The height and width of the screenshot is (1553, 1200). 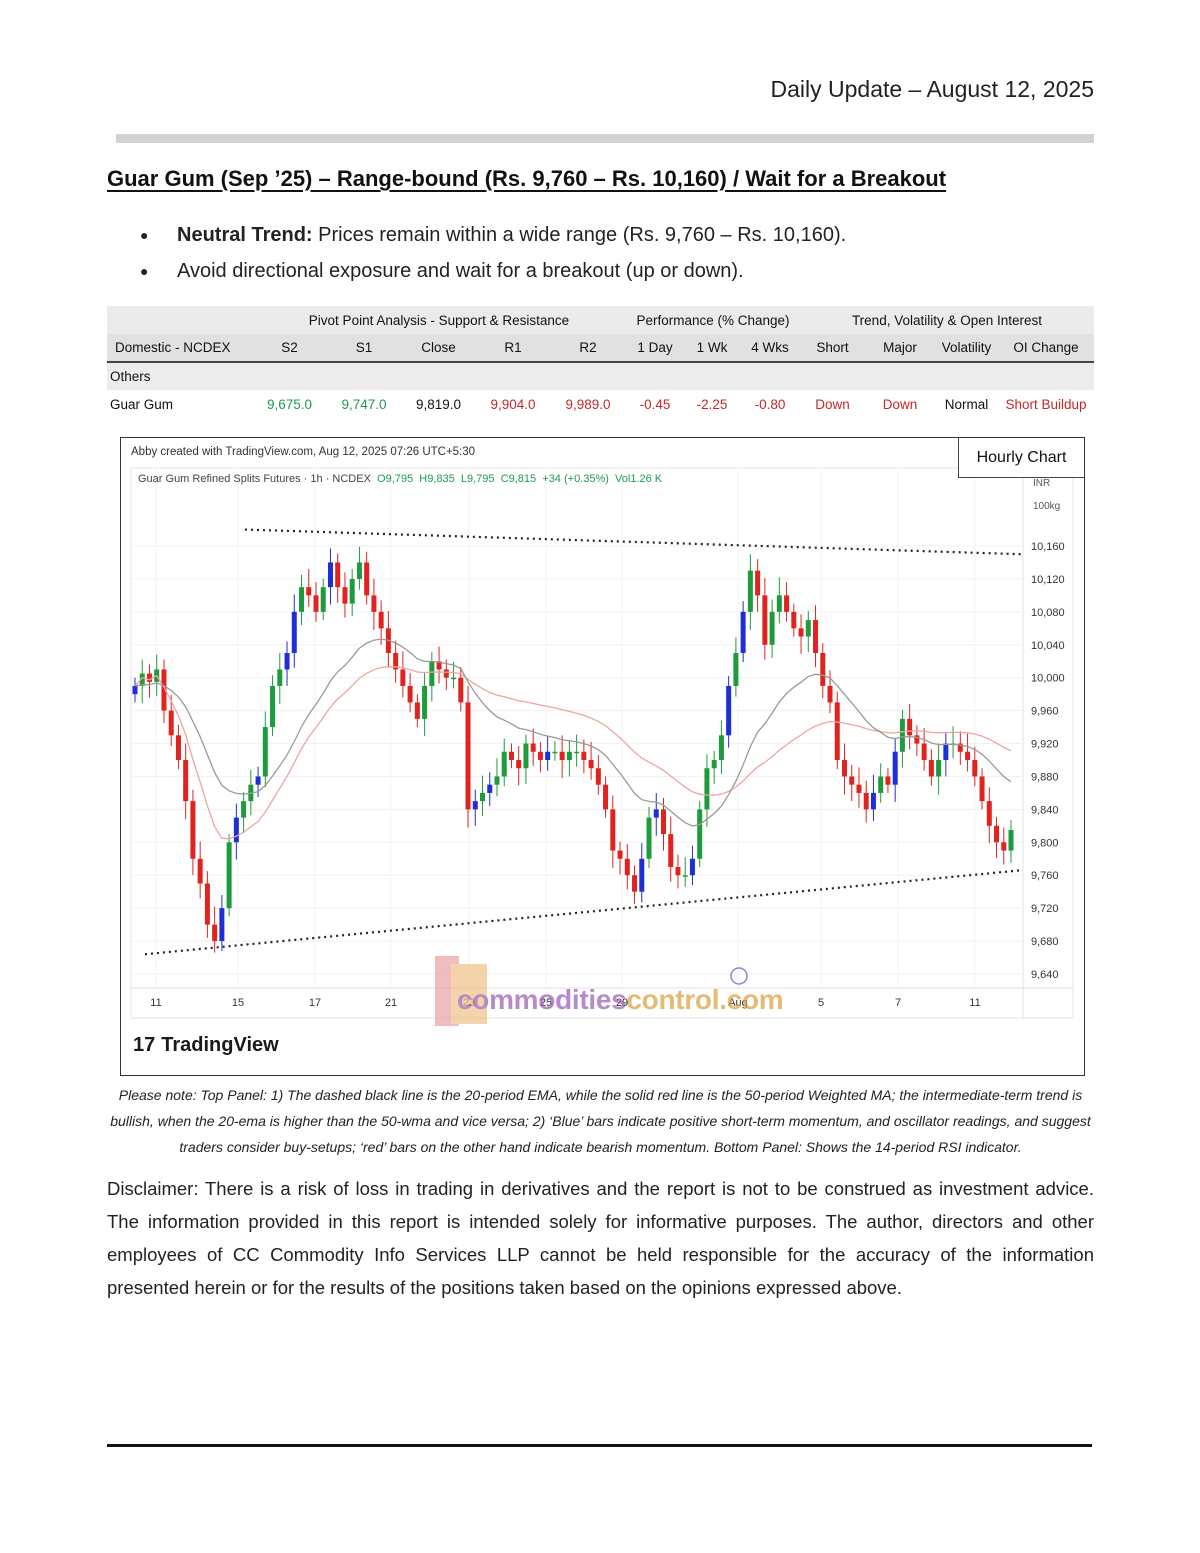 What do you see at coordinates (738, 1003) in the screenshot?
I see `x-tick-label: Aug` at bounding box center [738, 1003].